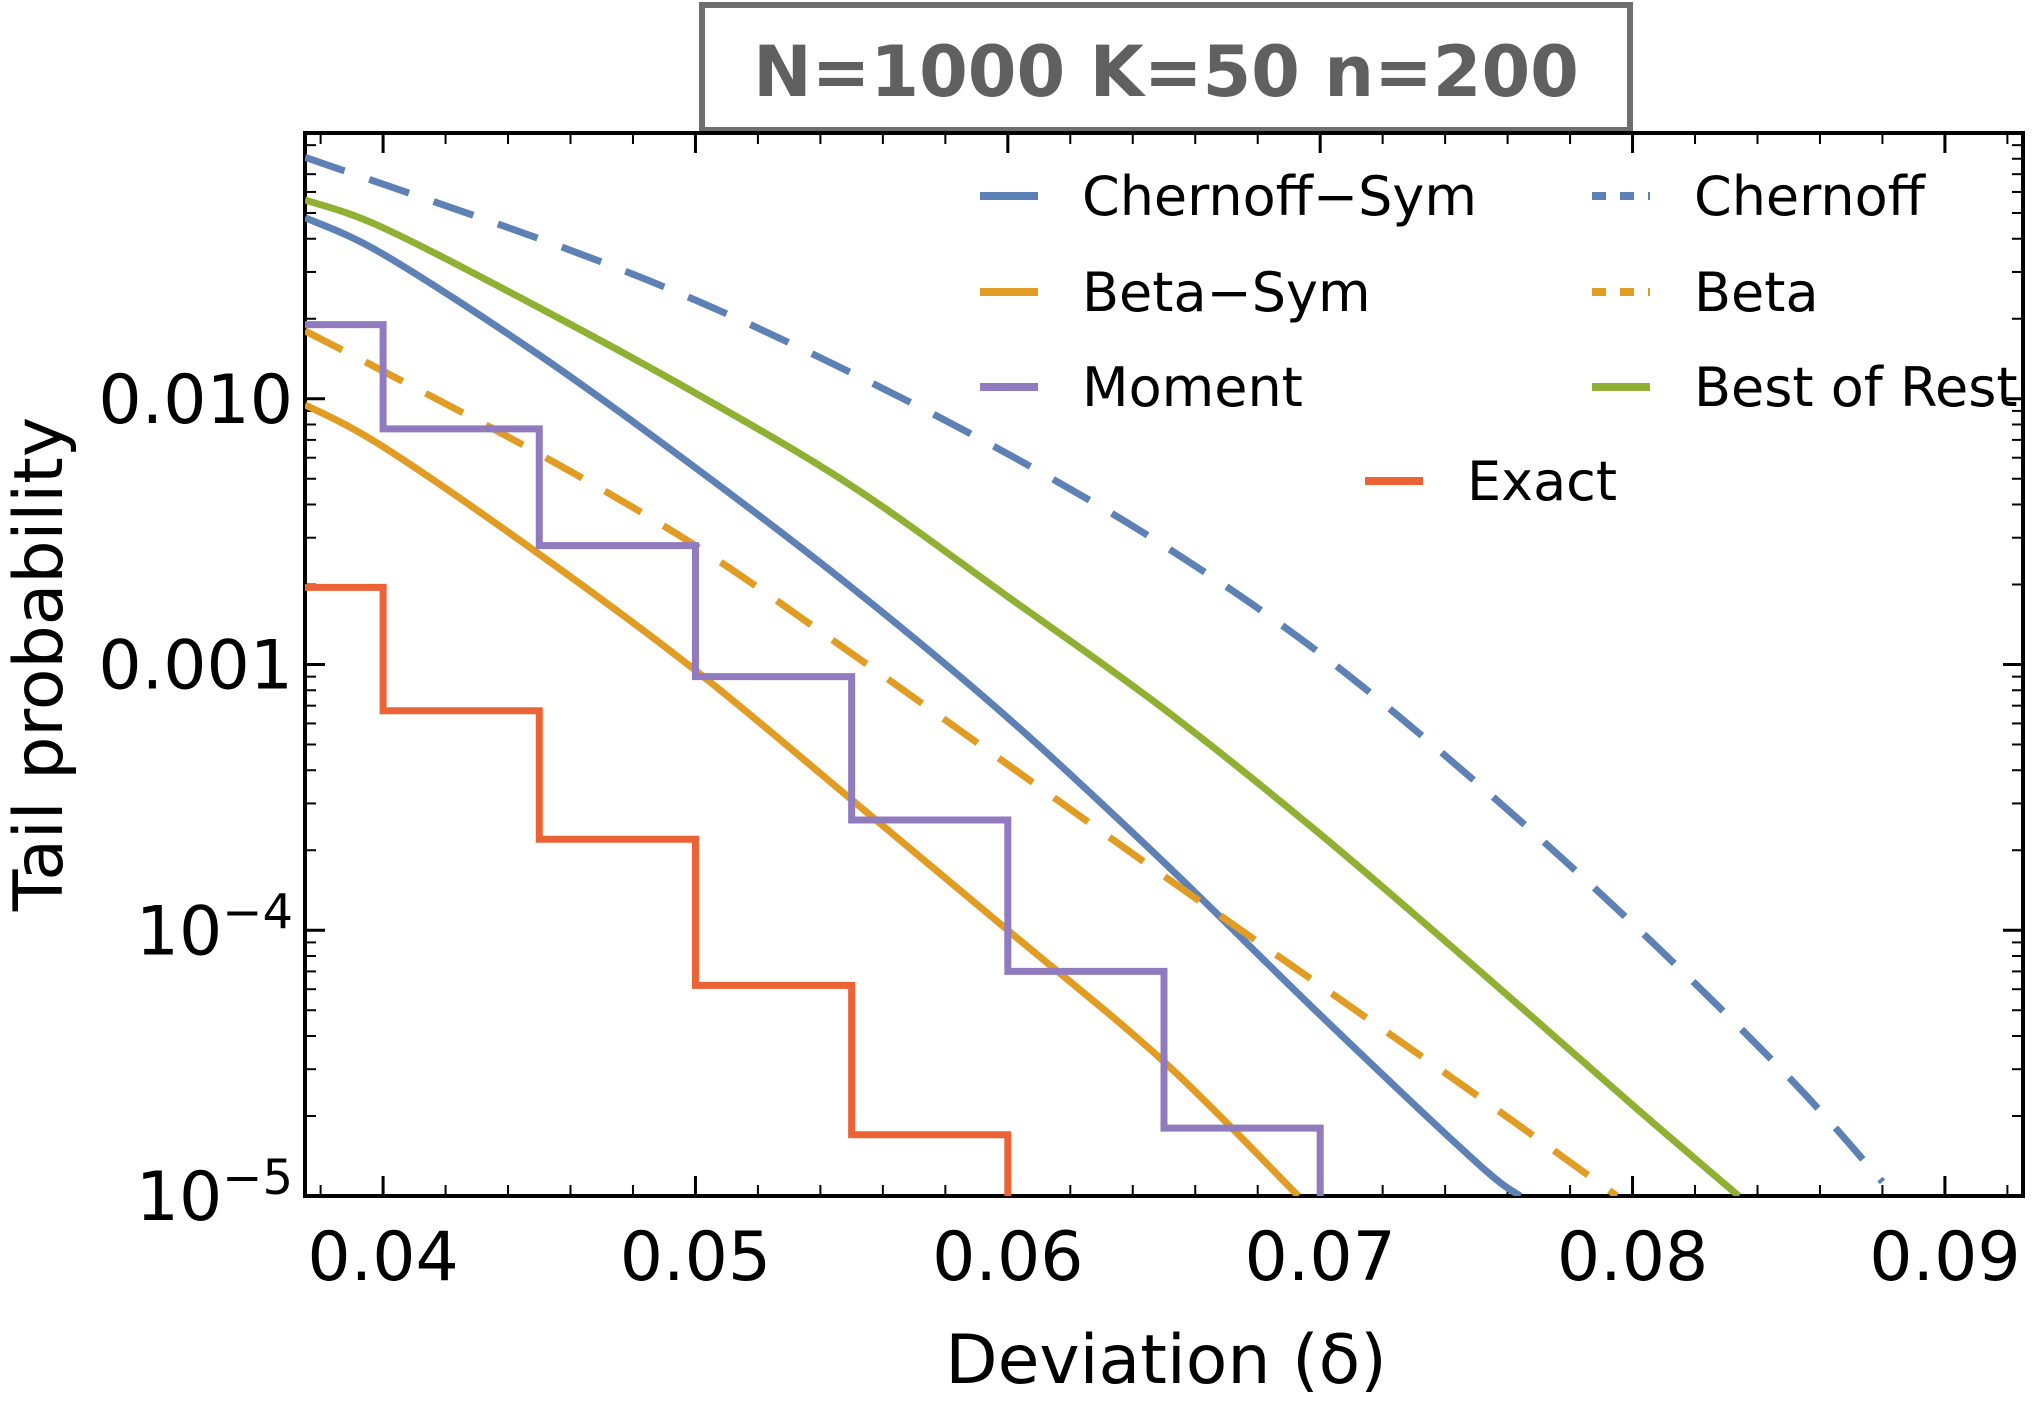  Describe the element at coordinates (1542, 481) in the screenshot. I see `legend-label: Exact` at that location.